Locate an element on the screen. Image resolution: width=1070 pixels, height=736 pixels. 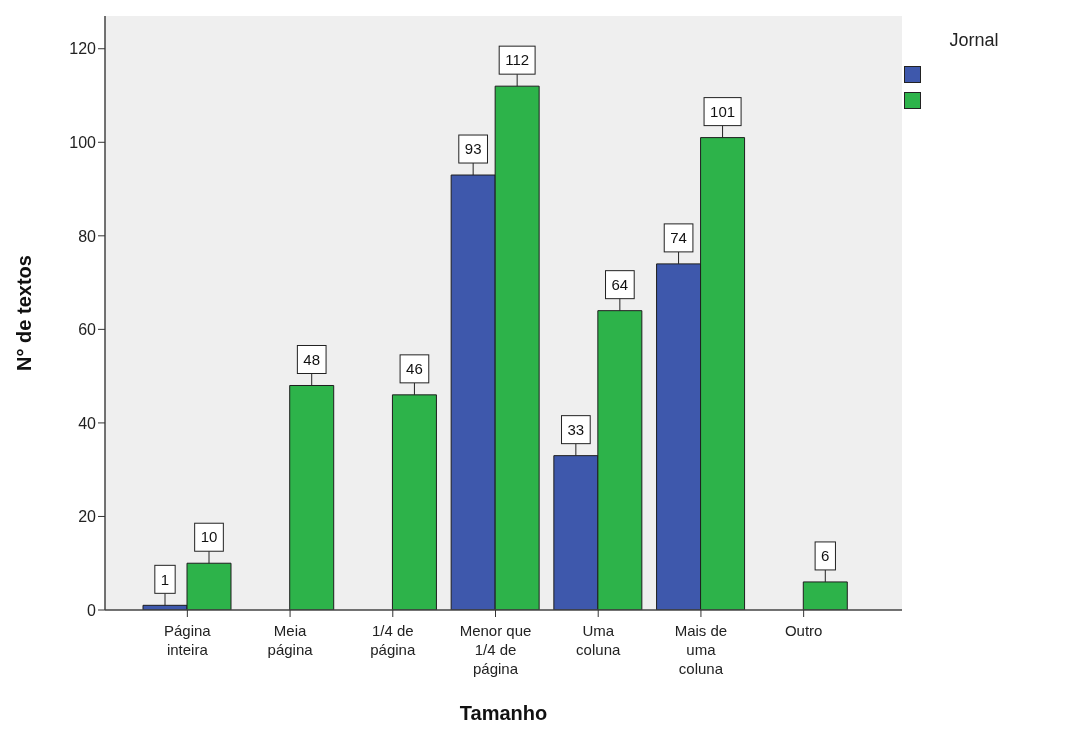
x-tick-label: Mais de uma coluna is located at coordinates (701, 650).